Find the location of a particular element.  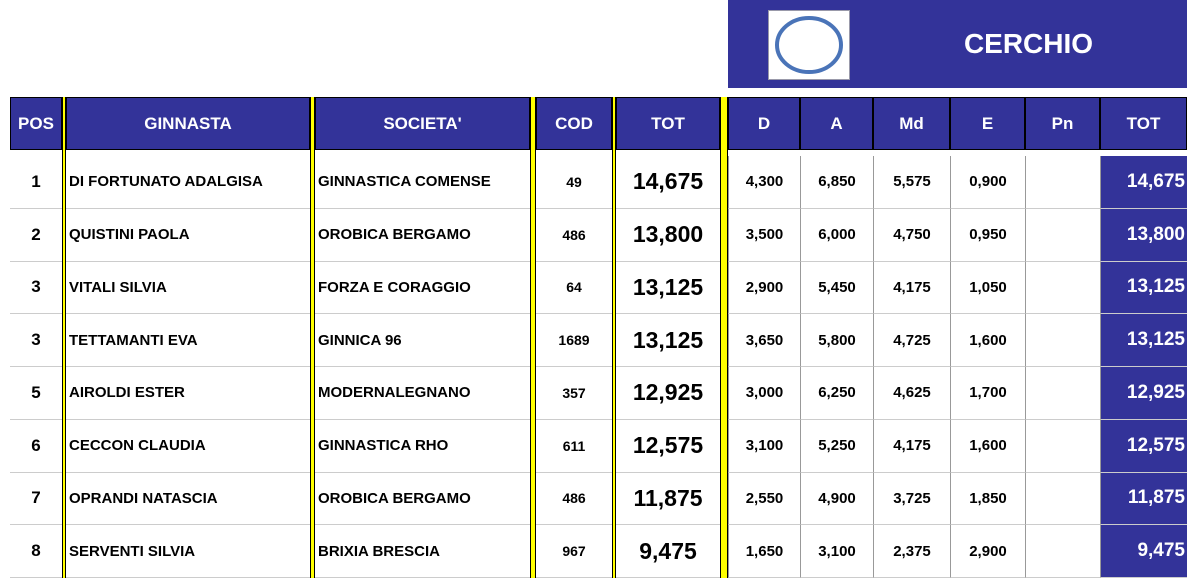

table-cell: DI FORTUNATO ADALGISA is located at coordinates (188, 182).